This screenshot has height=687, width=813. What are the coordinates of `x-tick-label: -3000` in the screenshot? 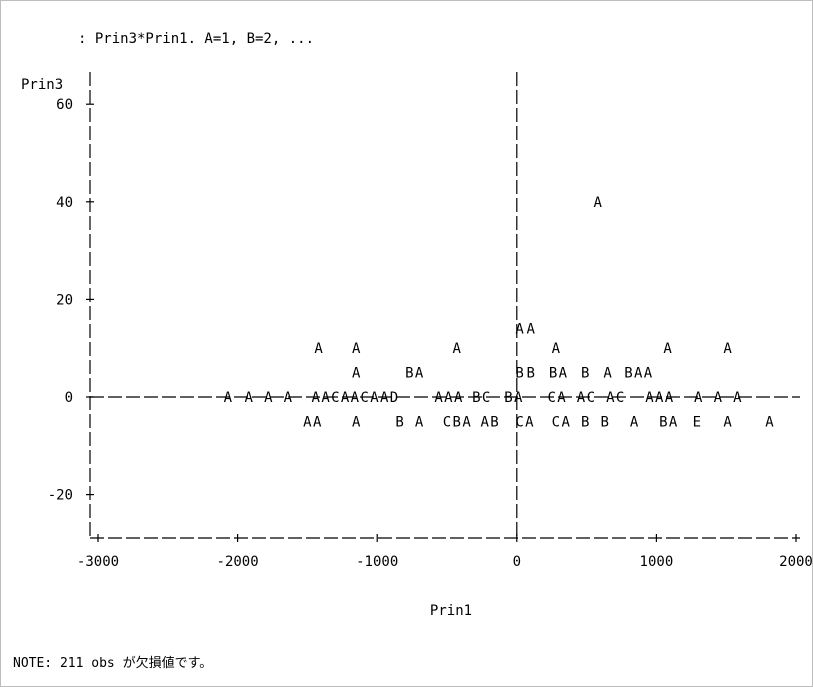 It's located at (98, 562).